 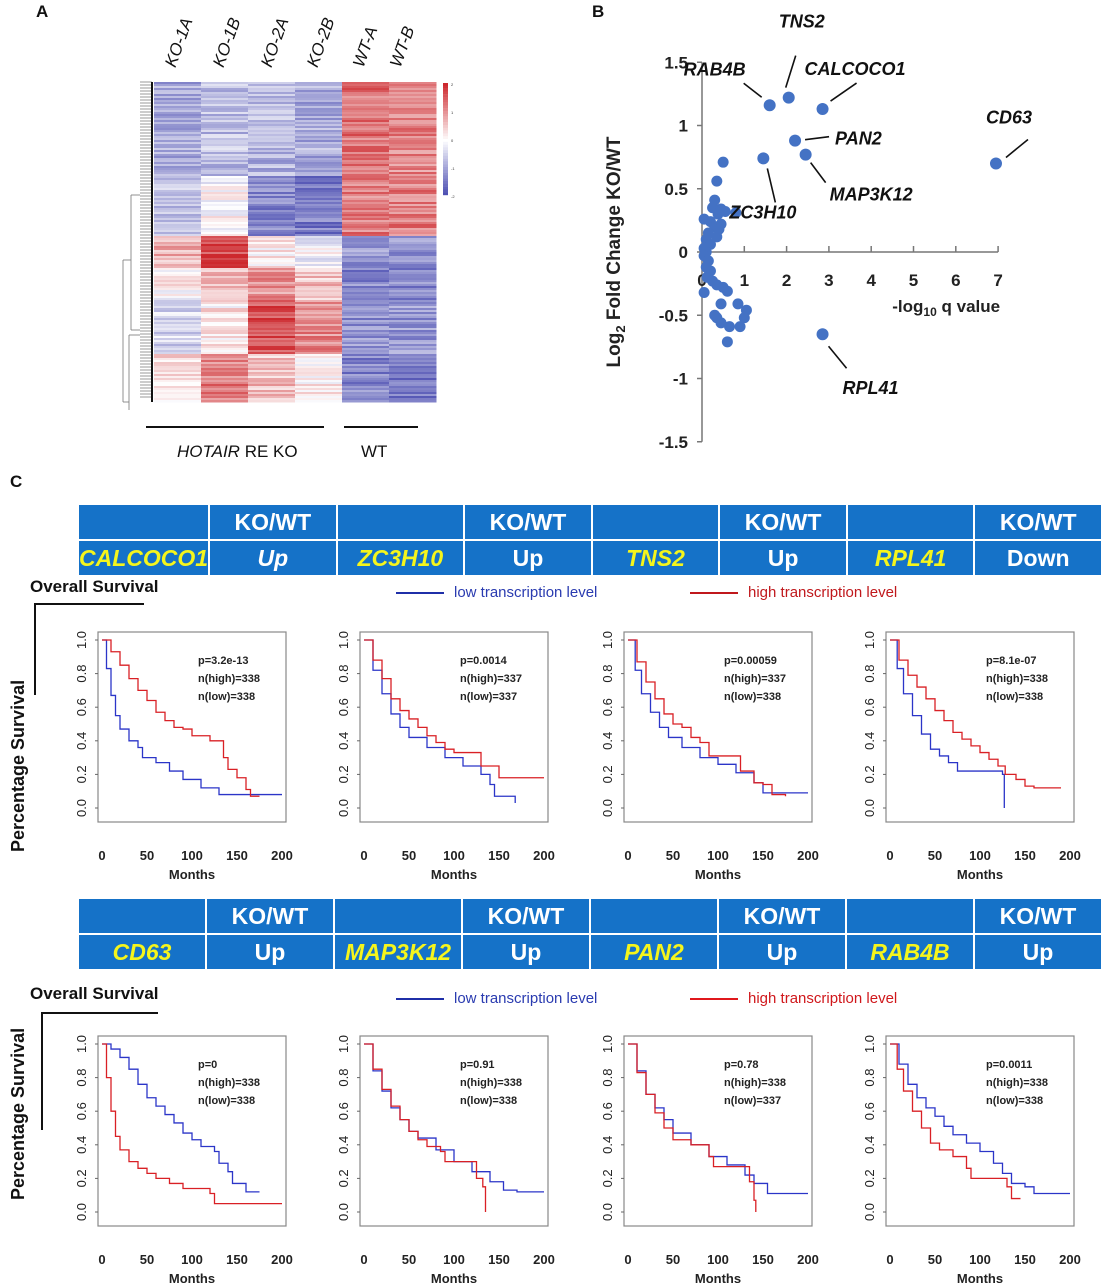 What do you see at coordinates (449, 140) in the screenshot?
I see `colorbar: 2 1 0 -1 -2` at bounding box center [449, 140].